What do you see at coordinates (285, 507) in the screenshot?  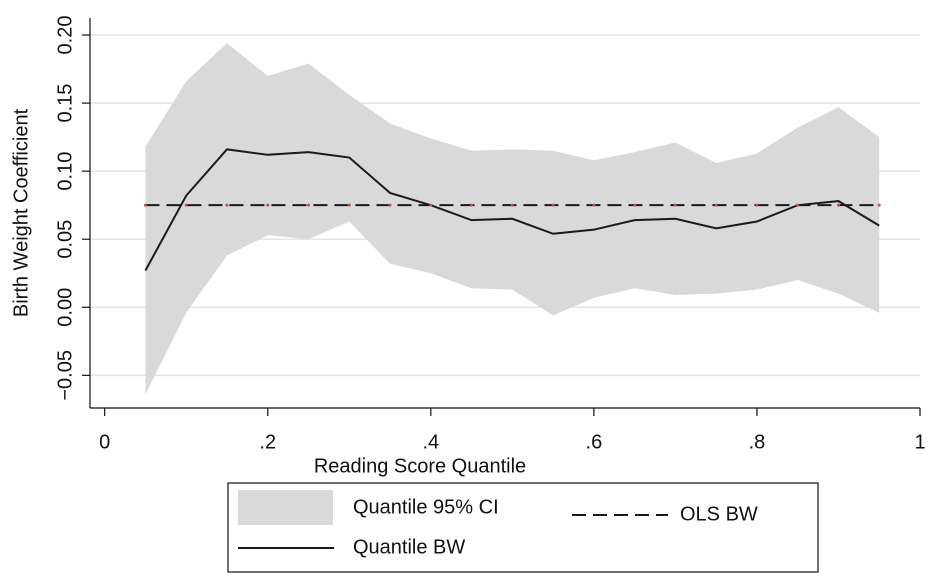 I see `legend-swatch` at bounding box center [285, 507].